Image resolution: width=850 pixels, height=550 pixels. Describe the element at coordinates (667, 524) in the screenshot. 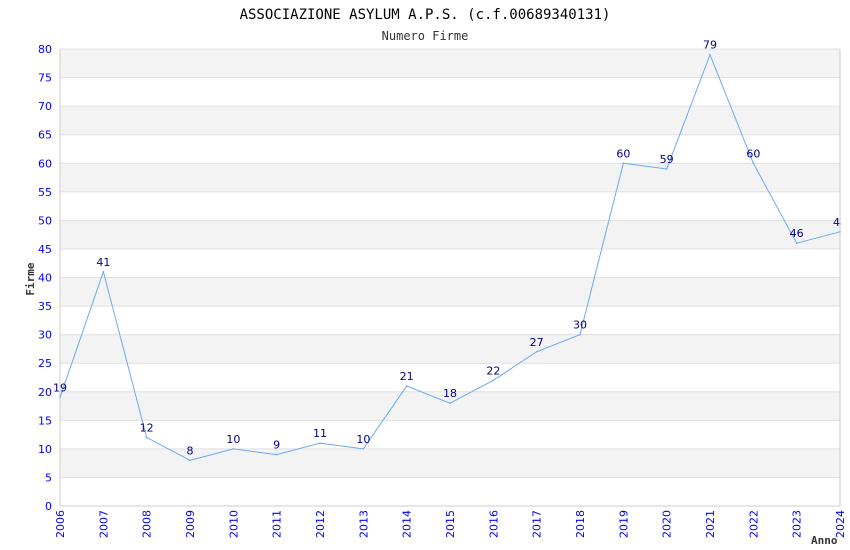

I see `x-tick-label: 2020` at that location.